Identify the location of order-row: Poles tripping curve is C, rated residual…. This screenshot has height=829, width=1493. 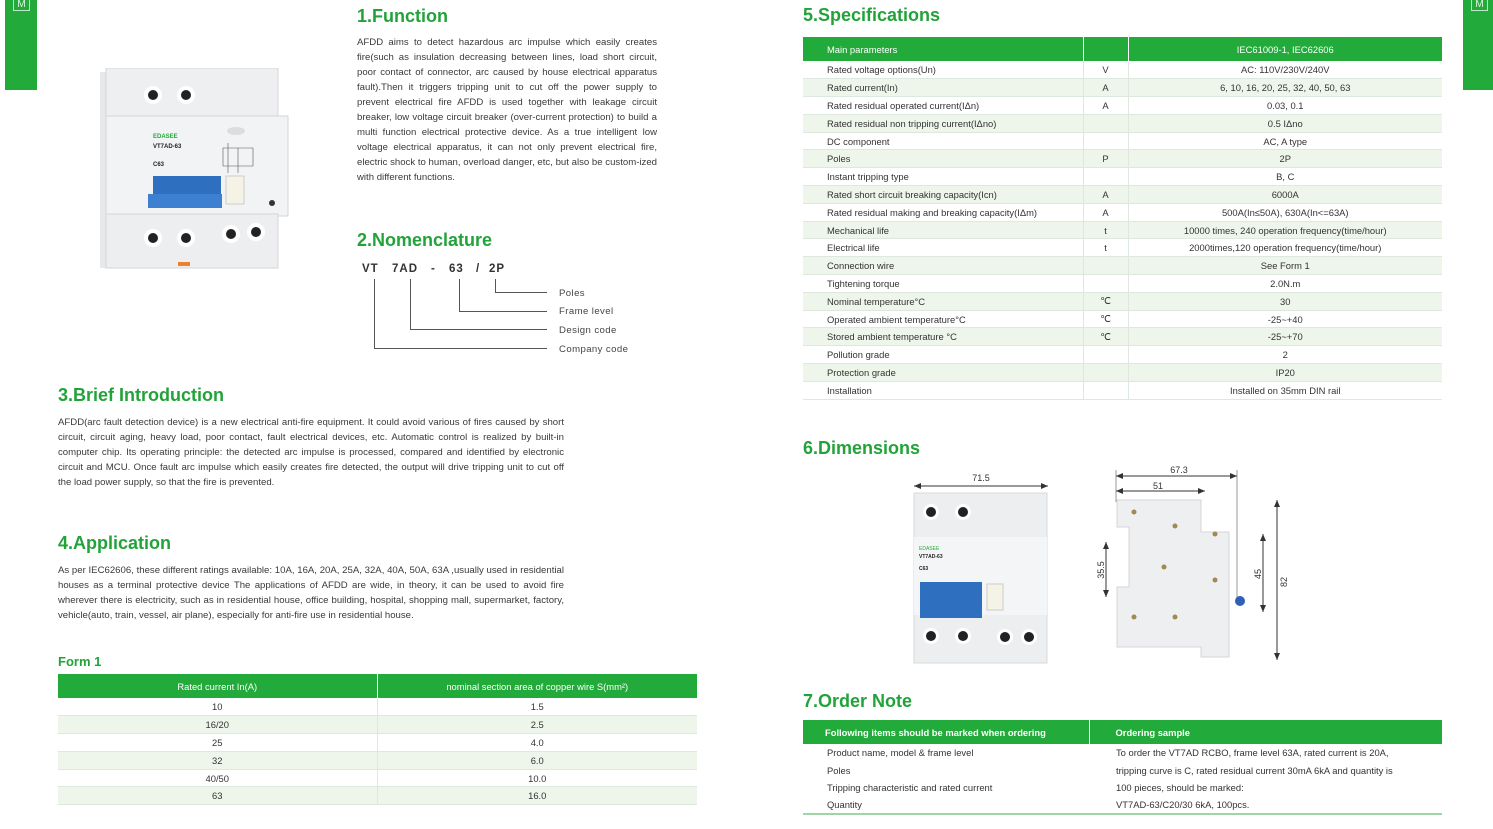
(1122, 770).